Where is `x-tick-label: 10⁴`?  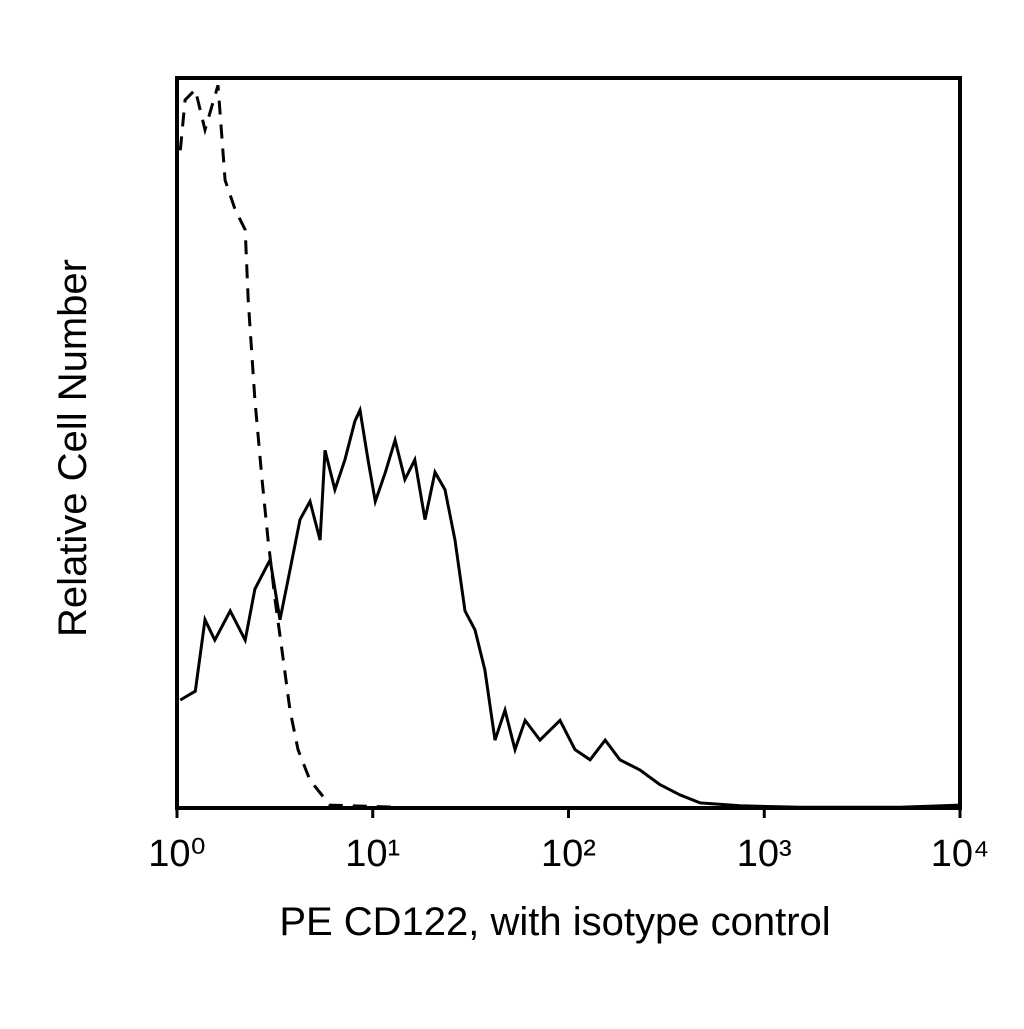
x-tick-label: 10⁴ is located at coordinates (960, 854).